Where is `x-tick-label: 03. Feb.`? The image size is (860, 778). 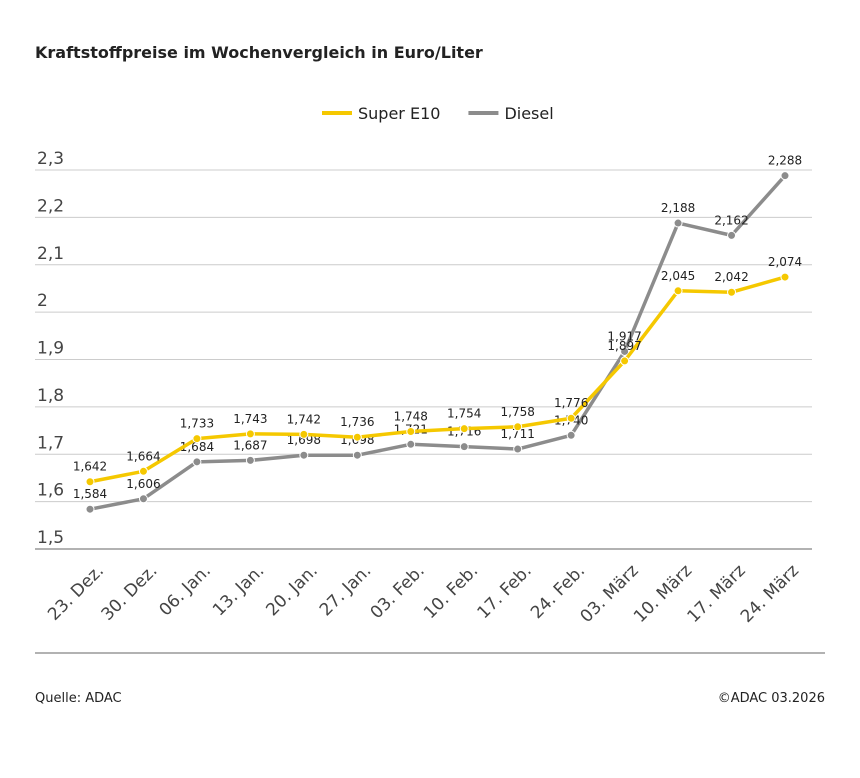 x-tick-label: 03. Feb. is located at coordinates (398, 592).